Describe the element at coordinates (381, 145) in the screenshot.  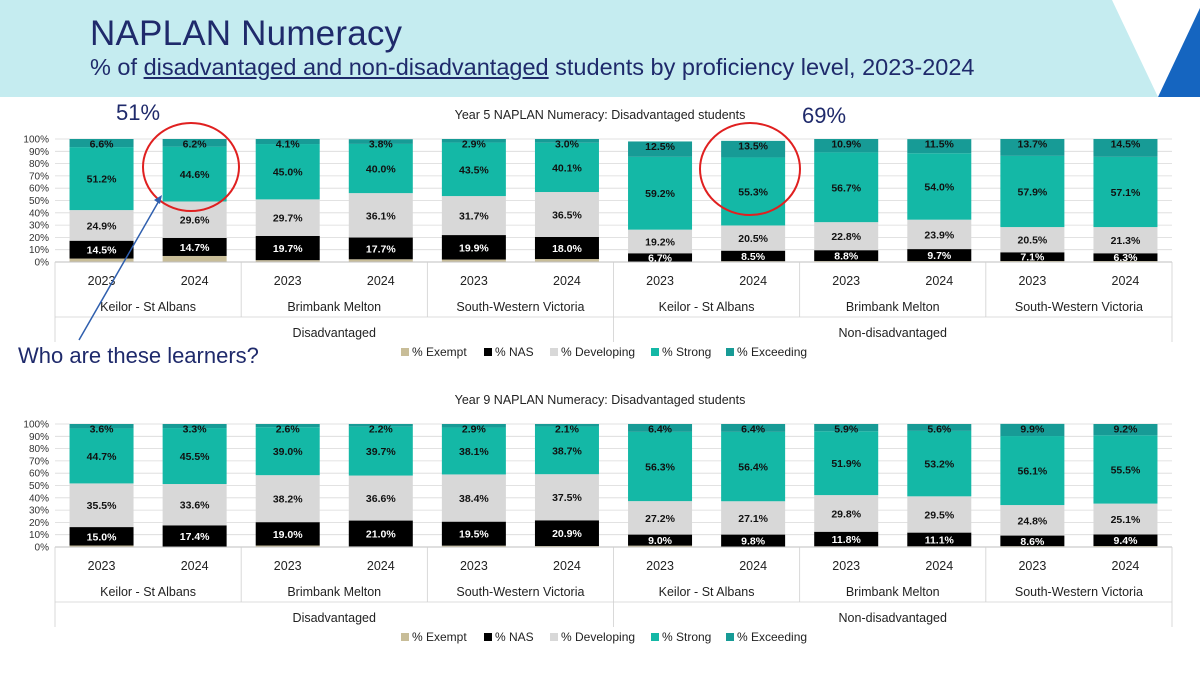
I see `data-label: 3.8%` at that location.